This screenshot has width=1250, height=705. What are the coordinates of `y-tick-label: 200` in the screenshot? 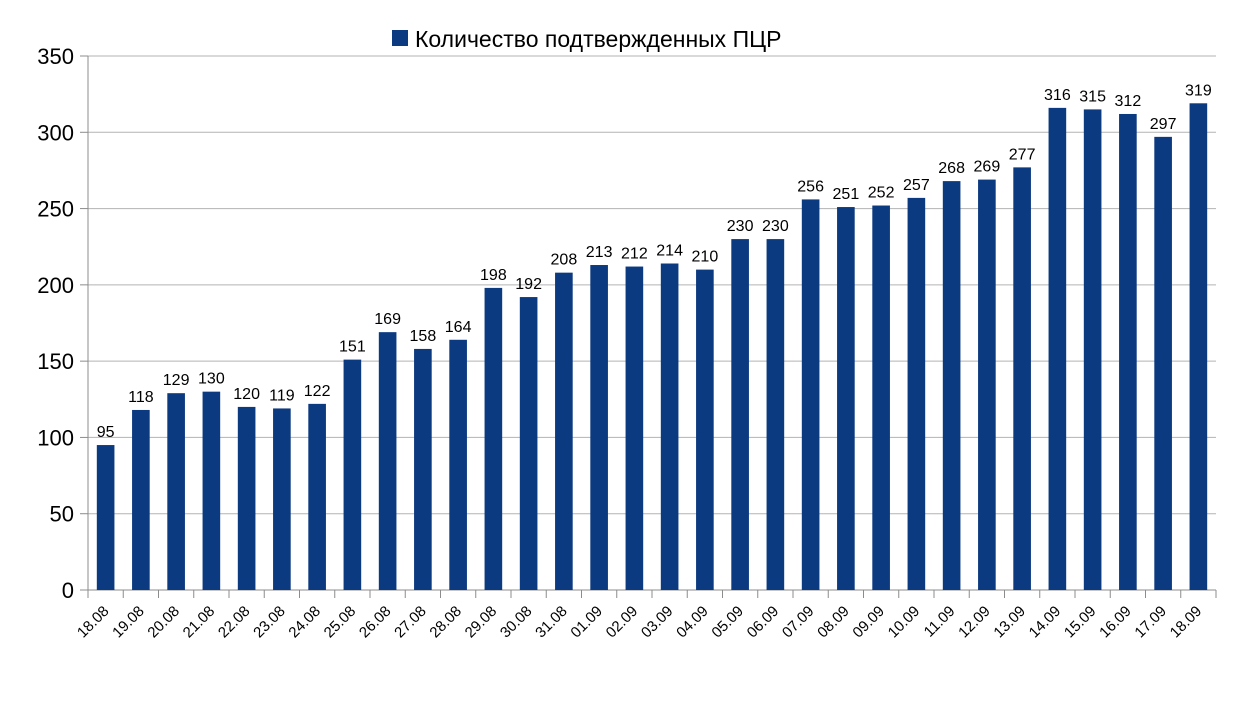 It's located at (55, 285).